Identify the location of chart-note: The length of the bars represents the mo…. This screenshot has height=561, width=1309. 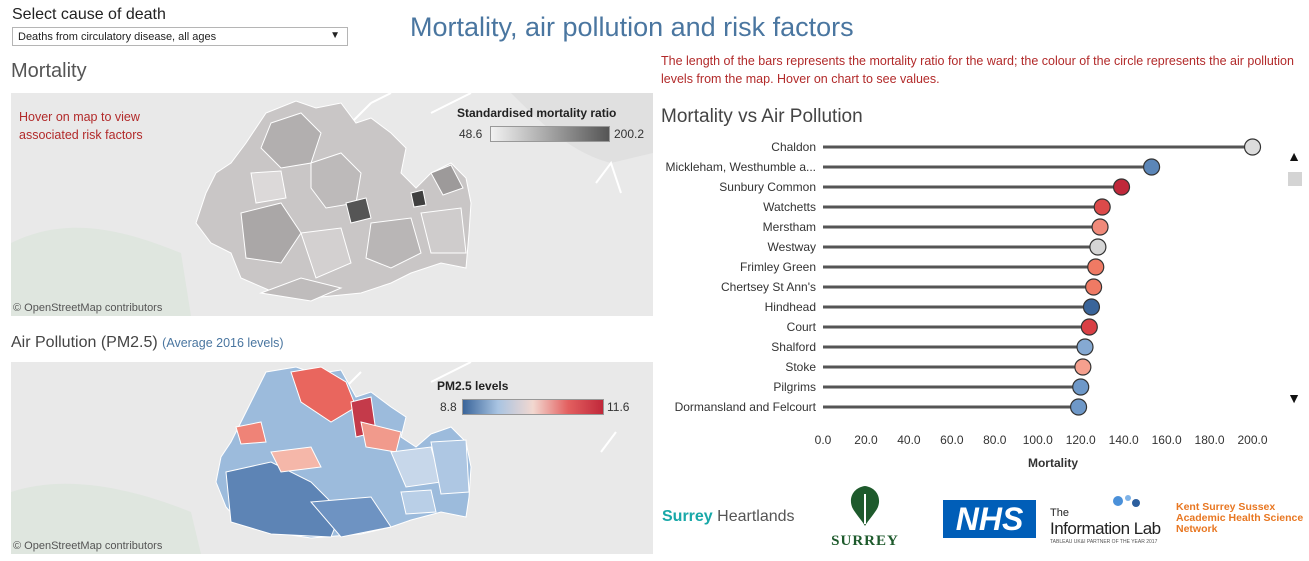
(977, 70).